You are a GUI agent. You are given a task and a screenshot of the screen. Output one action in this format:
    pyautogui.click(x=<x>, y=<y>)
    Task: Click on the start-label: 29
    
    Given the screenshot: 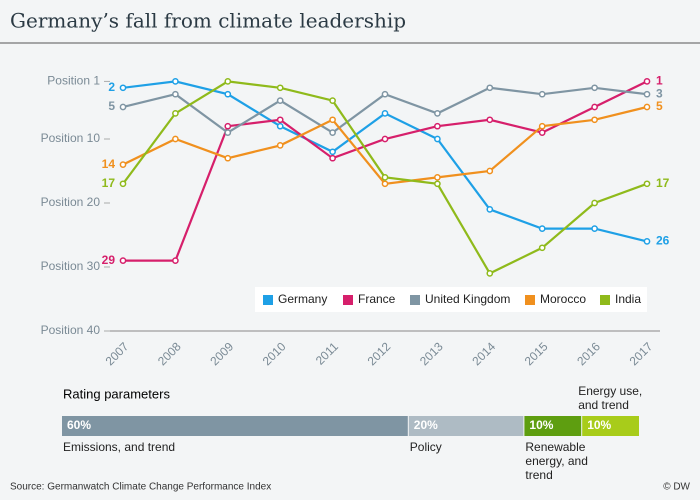 What is the action you would take?
    pyautogui.click(x=109, y=260)
    